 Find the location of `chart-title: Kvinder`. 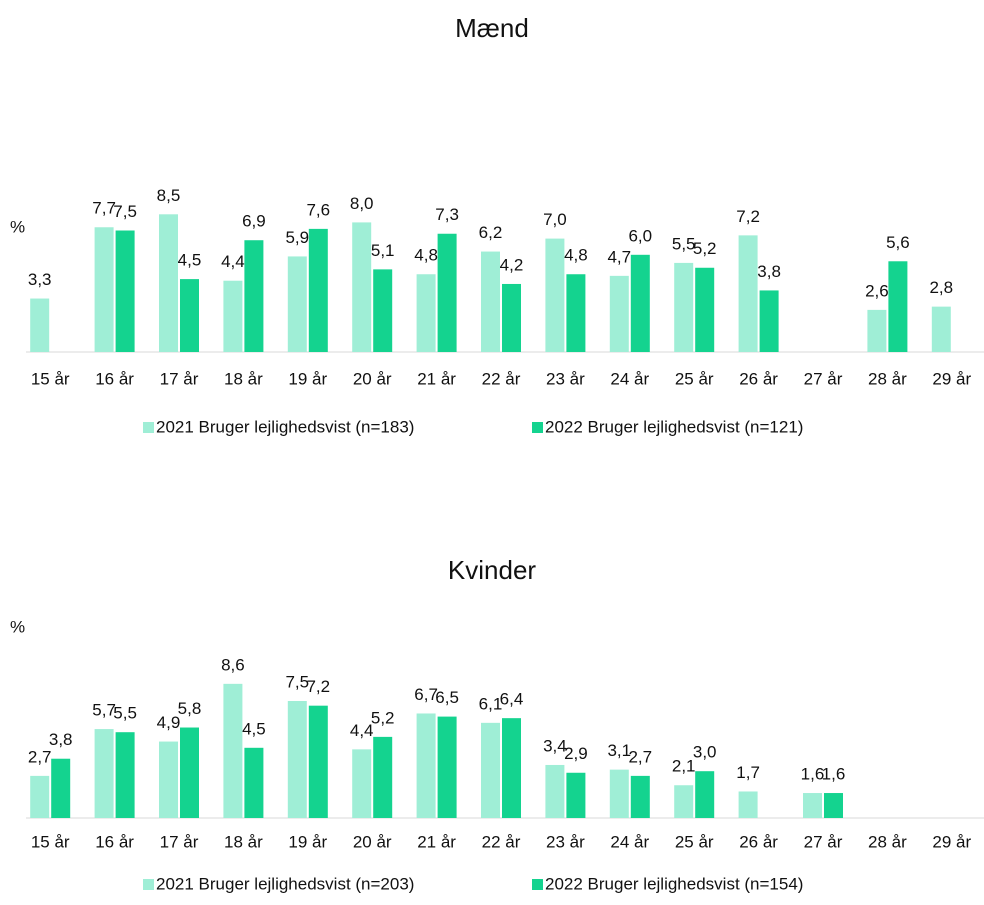

chart-title: Kvinder is located at coordinates (492, 570).